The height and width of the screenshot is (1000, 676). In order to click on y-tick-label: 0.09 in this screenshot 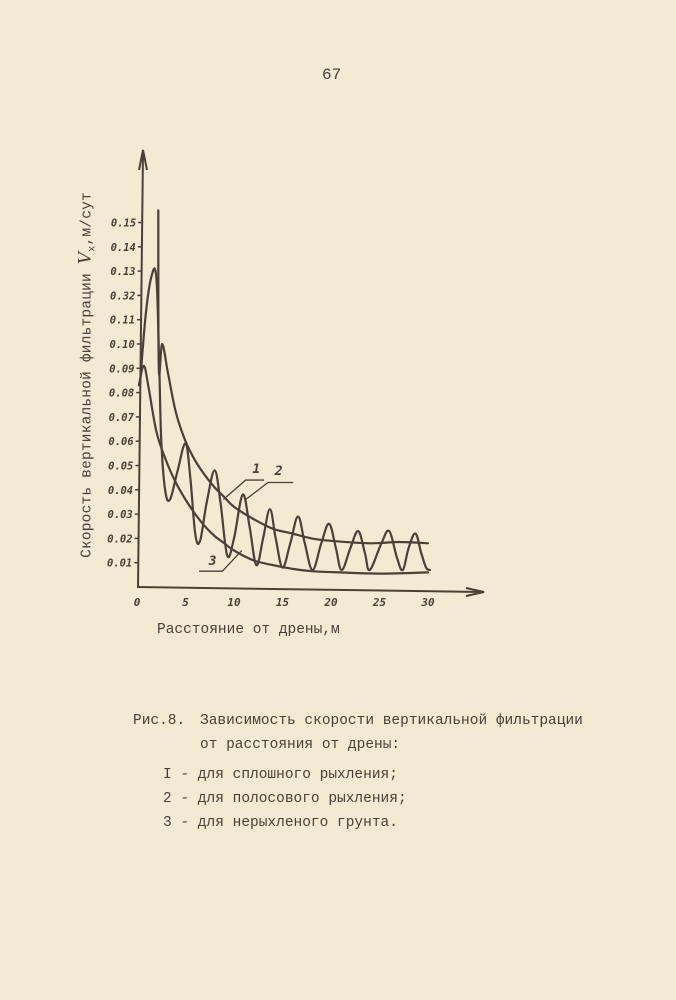, I will do `click(121, 369)`.